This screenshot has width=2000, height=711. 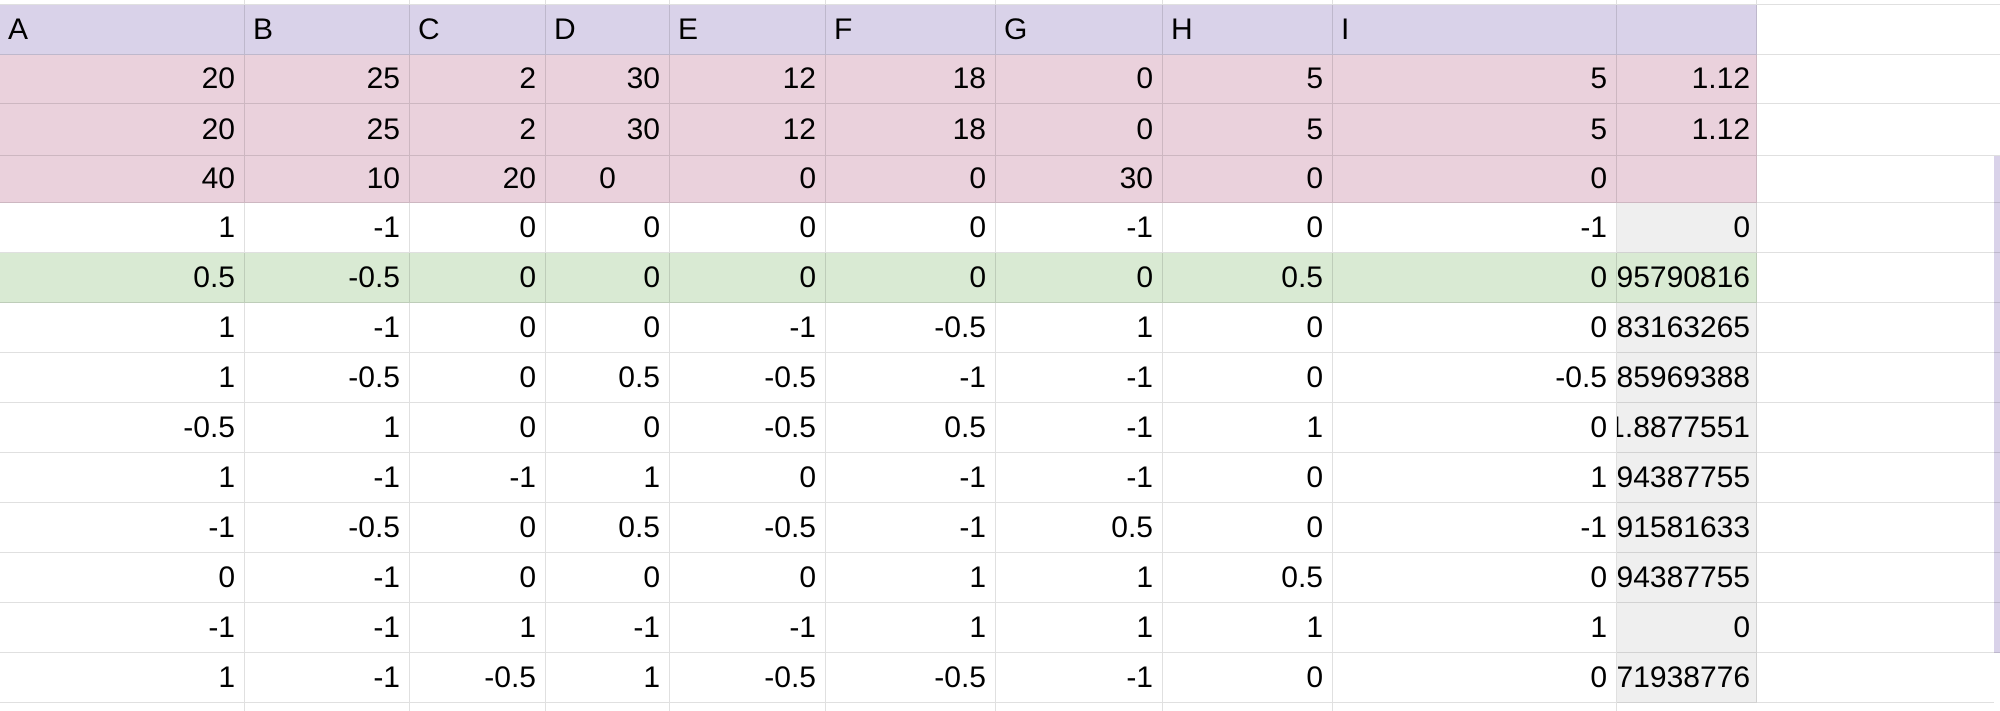 I want to click on cell-4-C: 0, so click(x=478, y=378).